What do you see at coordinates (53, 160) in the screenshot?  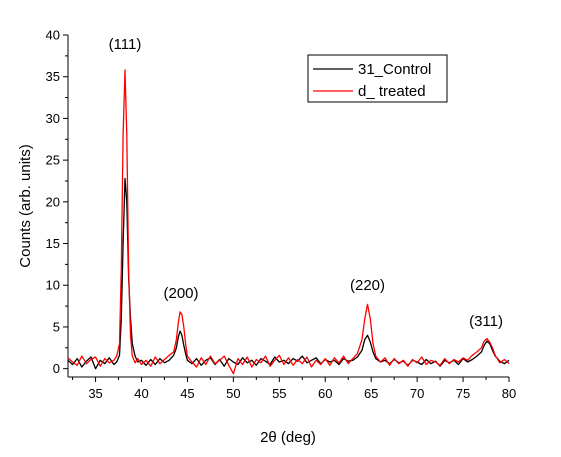 I see `y-tick-label: 25` at bounding box center [53, 160].